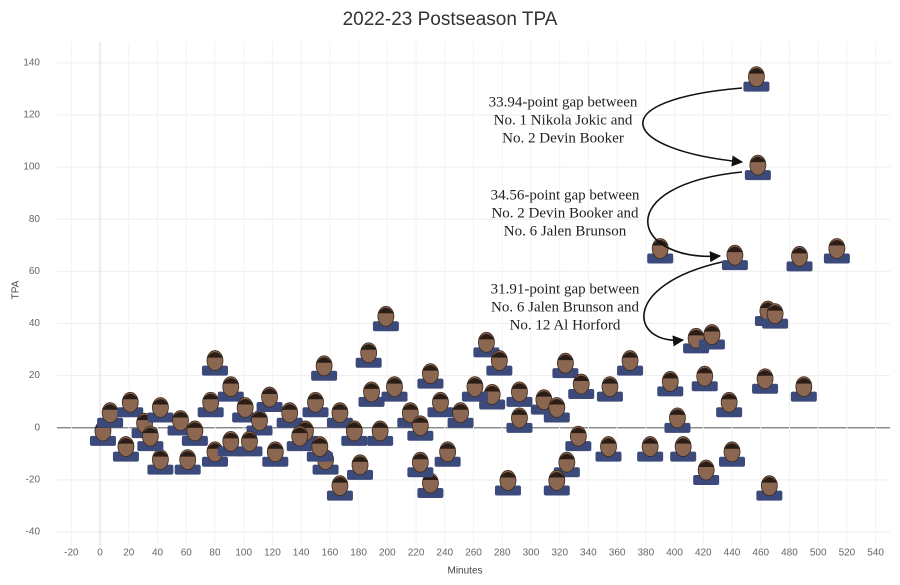  Describe the element at coordinates (565, 195) in the screenshot. I see `annotation-line: 34.56-point gap between` at that location.